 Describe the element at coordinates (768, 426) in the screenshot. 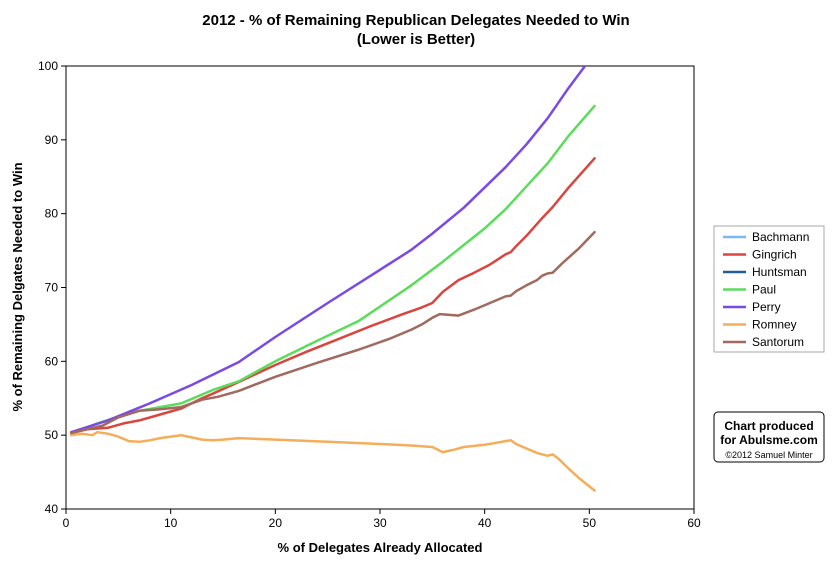

I see `credit-line-1: Chart produced` at that location.